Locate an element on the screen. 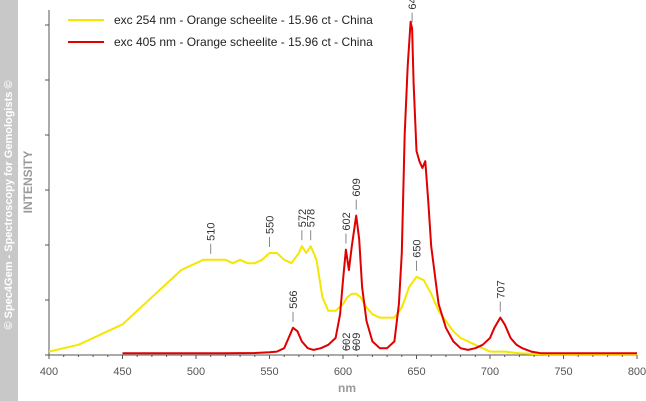 This screenshot has height=401, width=646. x-tick-label: 700 is located at coordinates (490, 372).